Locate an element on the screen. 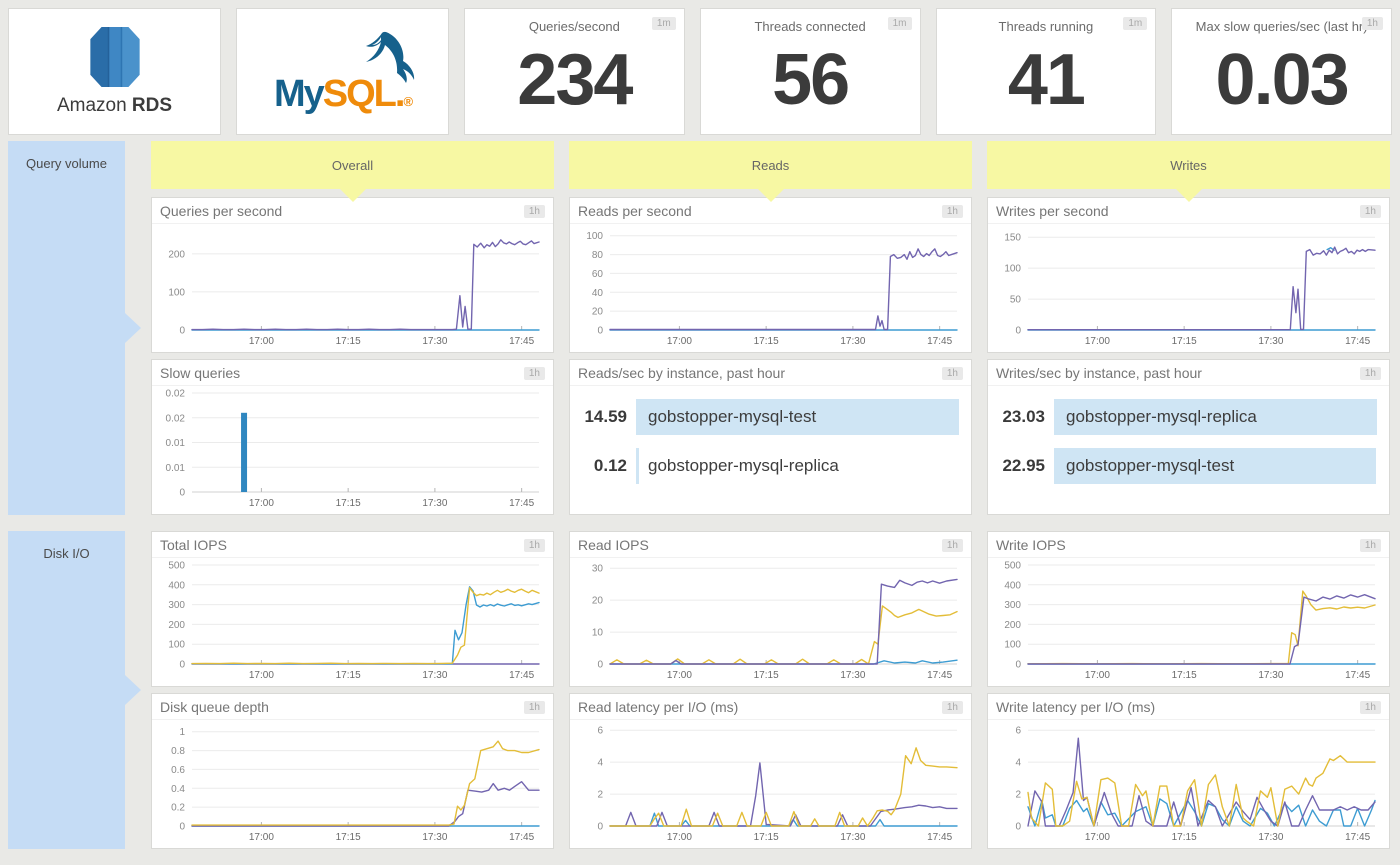 This screenshot has width=1400, height=865. toplist-row: 0.12 gobstopper-mysql-replica is located at coordinates (764, 466).